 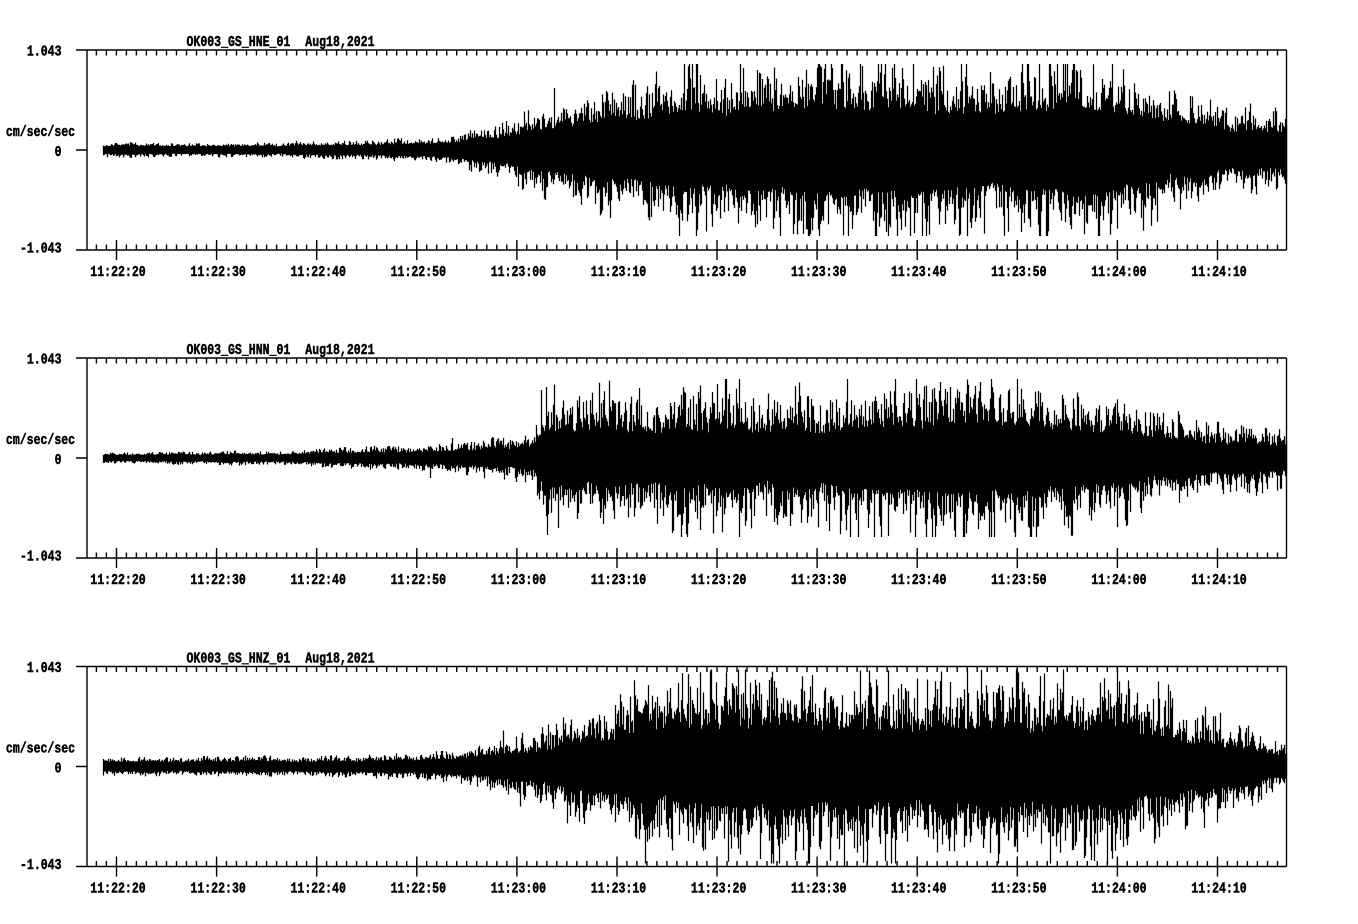 I want to click on svg-text: OK003_GS_HNE_01, so click(x=239, y=42).